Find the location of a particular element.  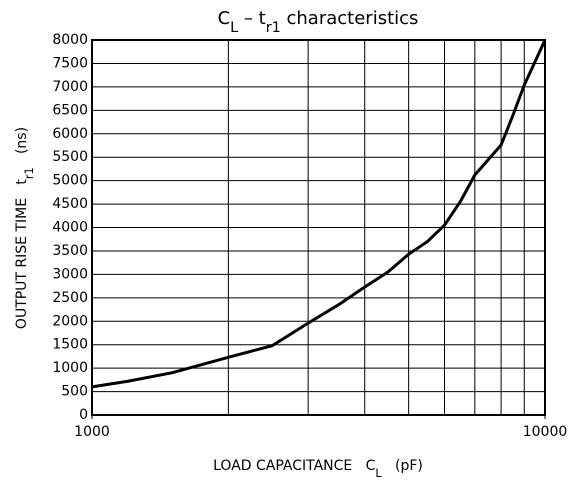

text-part: characteristics is located at coordinates (350, 18).